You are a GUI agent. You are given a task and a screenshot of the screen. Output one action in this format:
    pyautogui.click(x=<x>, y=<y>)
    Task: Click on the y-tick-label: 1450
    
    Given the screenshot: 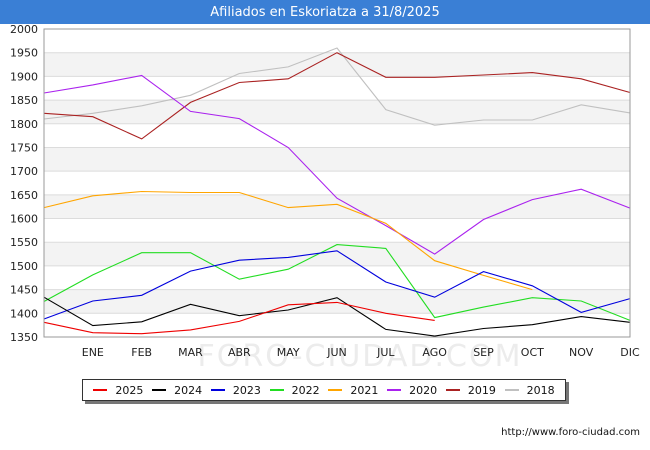 What is the action you would take?
    pyautogui.click(x=24, y=290)
    